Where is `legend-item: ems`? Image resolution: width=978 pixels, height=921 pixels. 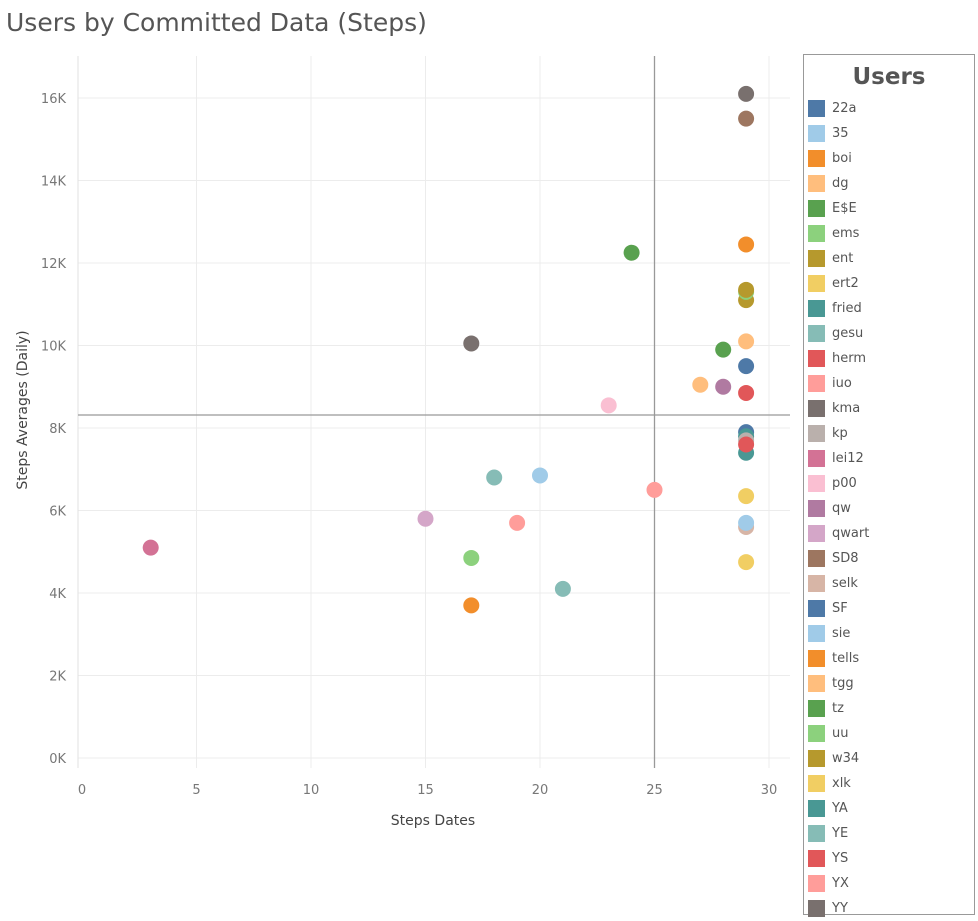
legend-item: ems is located at coordinates (838, 233).